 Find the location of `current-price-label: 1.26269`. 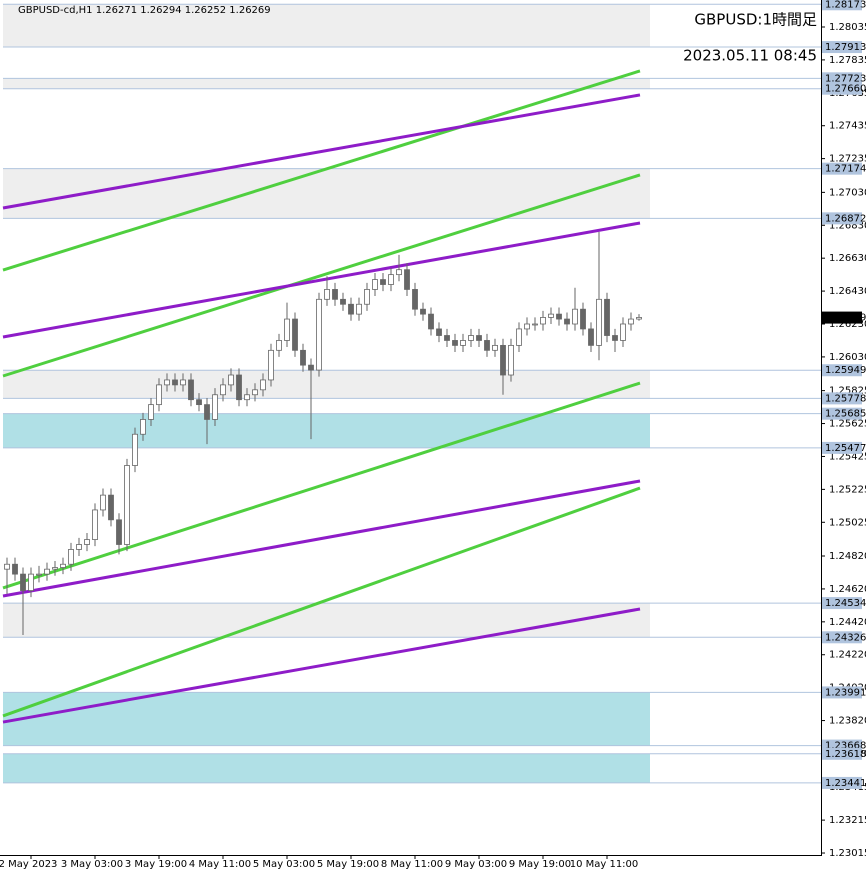

current-price-label: 1.26269 is located at coordinates (845, 318).